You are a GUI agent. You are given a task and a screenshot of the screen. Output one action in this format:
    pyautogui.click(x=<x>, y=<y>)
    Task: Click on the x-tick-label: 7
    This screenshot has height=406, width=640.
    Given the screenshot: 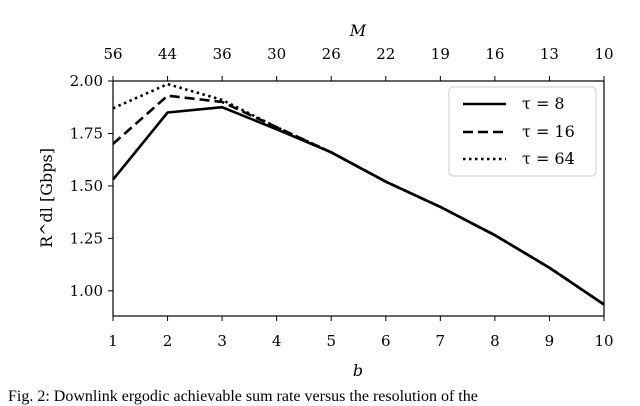 What is the action you would take?
    pyautogui.click(x=441, y=341)
    